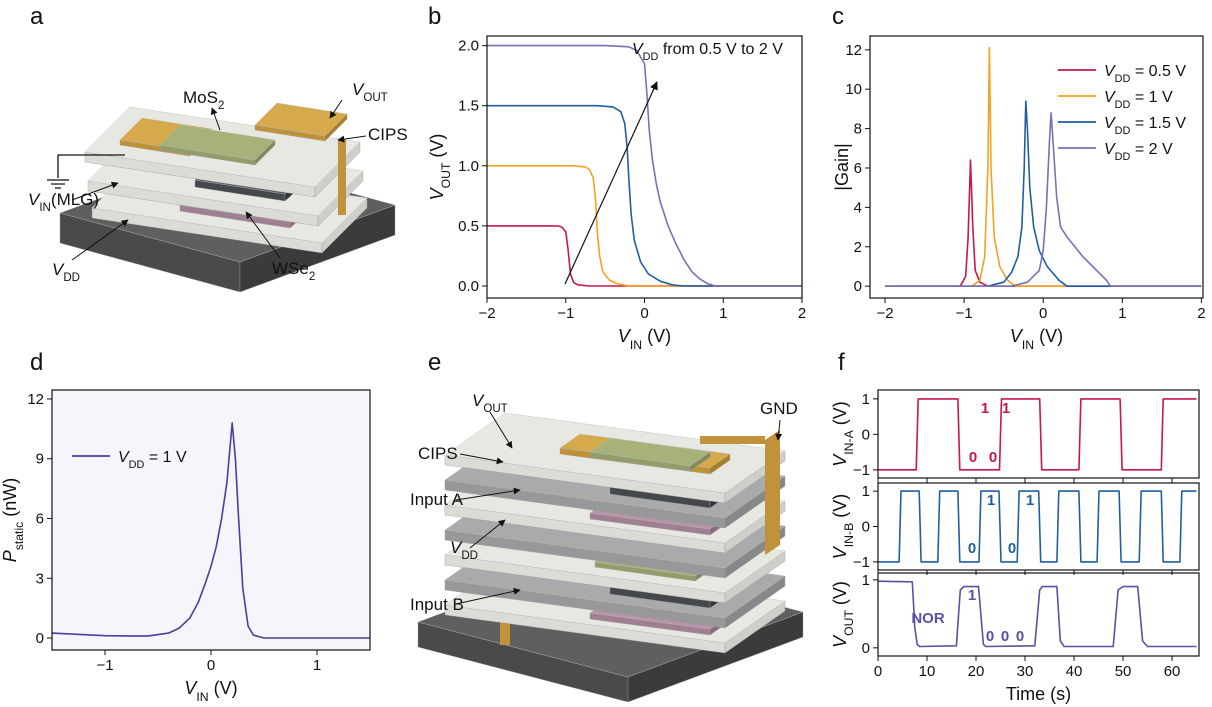  I want to click on legend-label: VDD = 0.5 V, so click(1145, 74).